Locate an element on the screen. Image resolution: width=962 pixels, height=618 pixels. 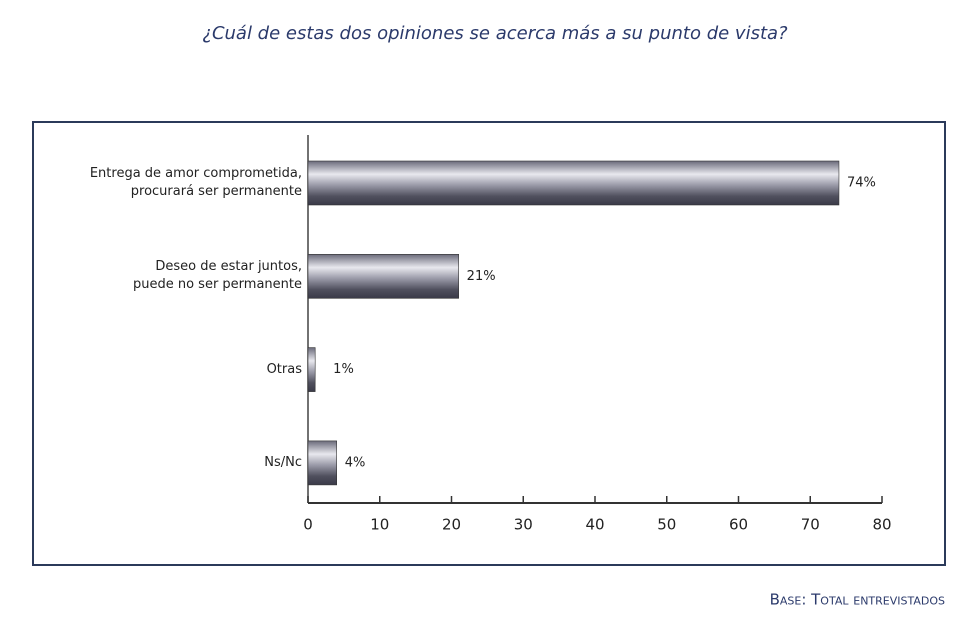
x-tick-label: 80 is located at coordinates (881, 525).